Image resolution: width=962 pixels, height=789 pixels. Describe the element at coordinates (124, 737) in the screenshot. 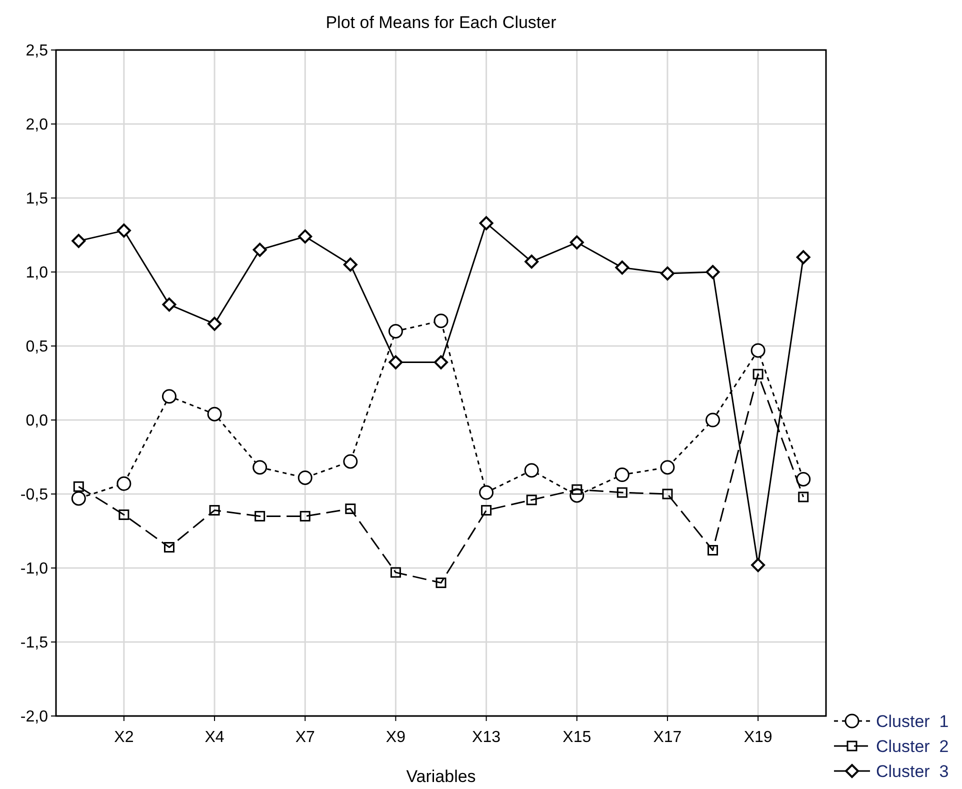

I see `x-tick-label: X2` at that location.